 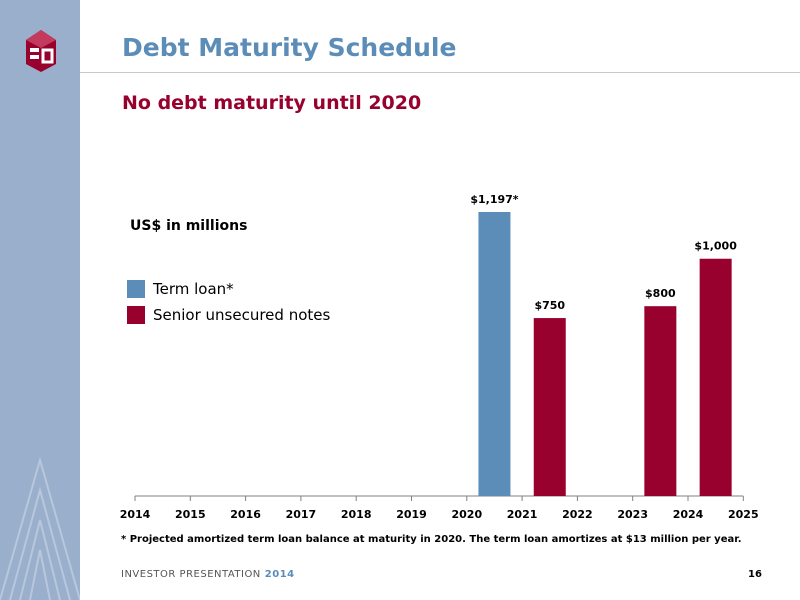 I want to click on company-logo, so click(x=41, y=51).